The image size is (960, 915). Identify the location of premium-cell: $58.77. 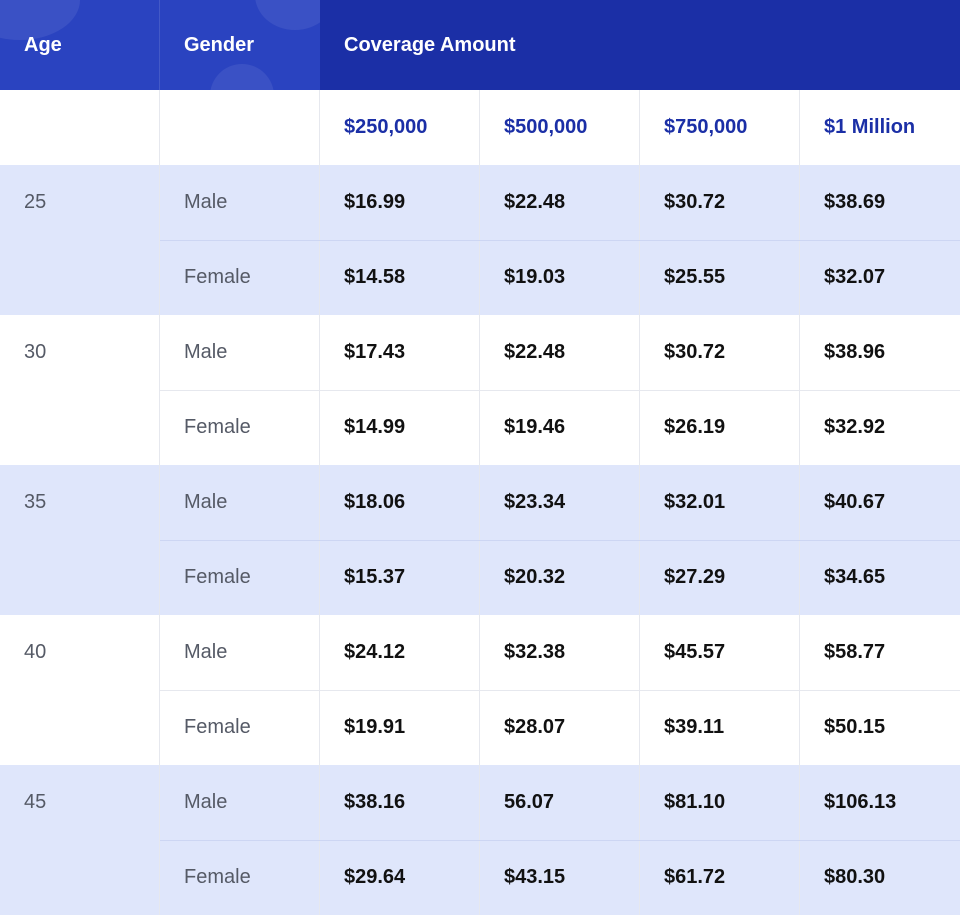
(880, 652).